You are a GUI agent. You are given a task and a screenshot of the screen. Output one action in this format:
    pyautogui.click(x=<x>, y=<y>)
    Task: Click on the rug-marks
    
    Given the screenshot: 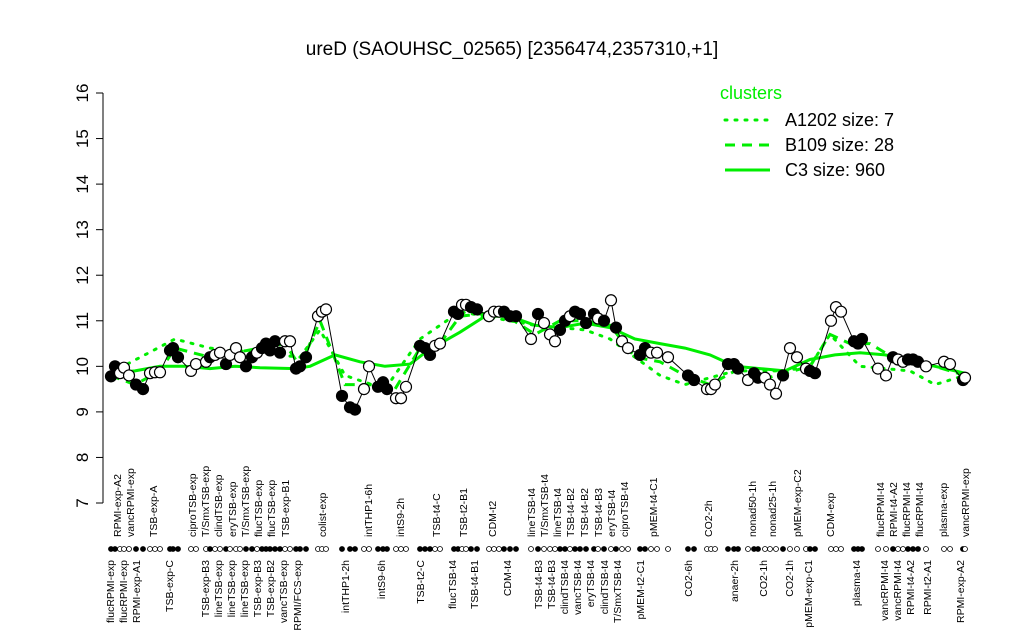 What is the action you would take?
    pyautogui.click(x=538, y=549)
    